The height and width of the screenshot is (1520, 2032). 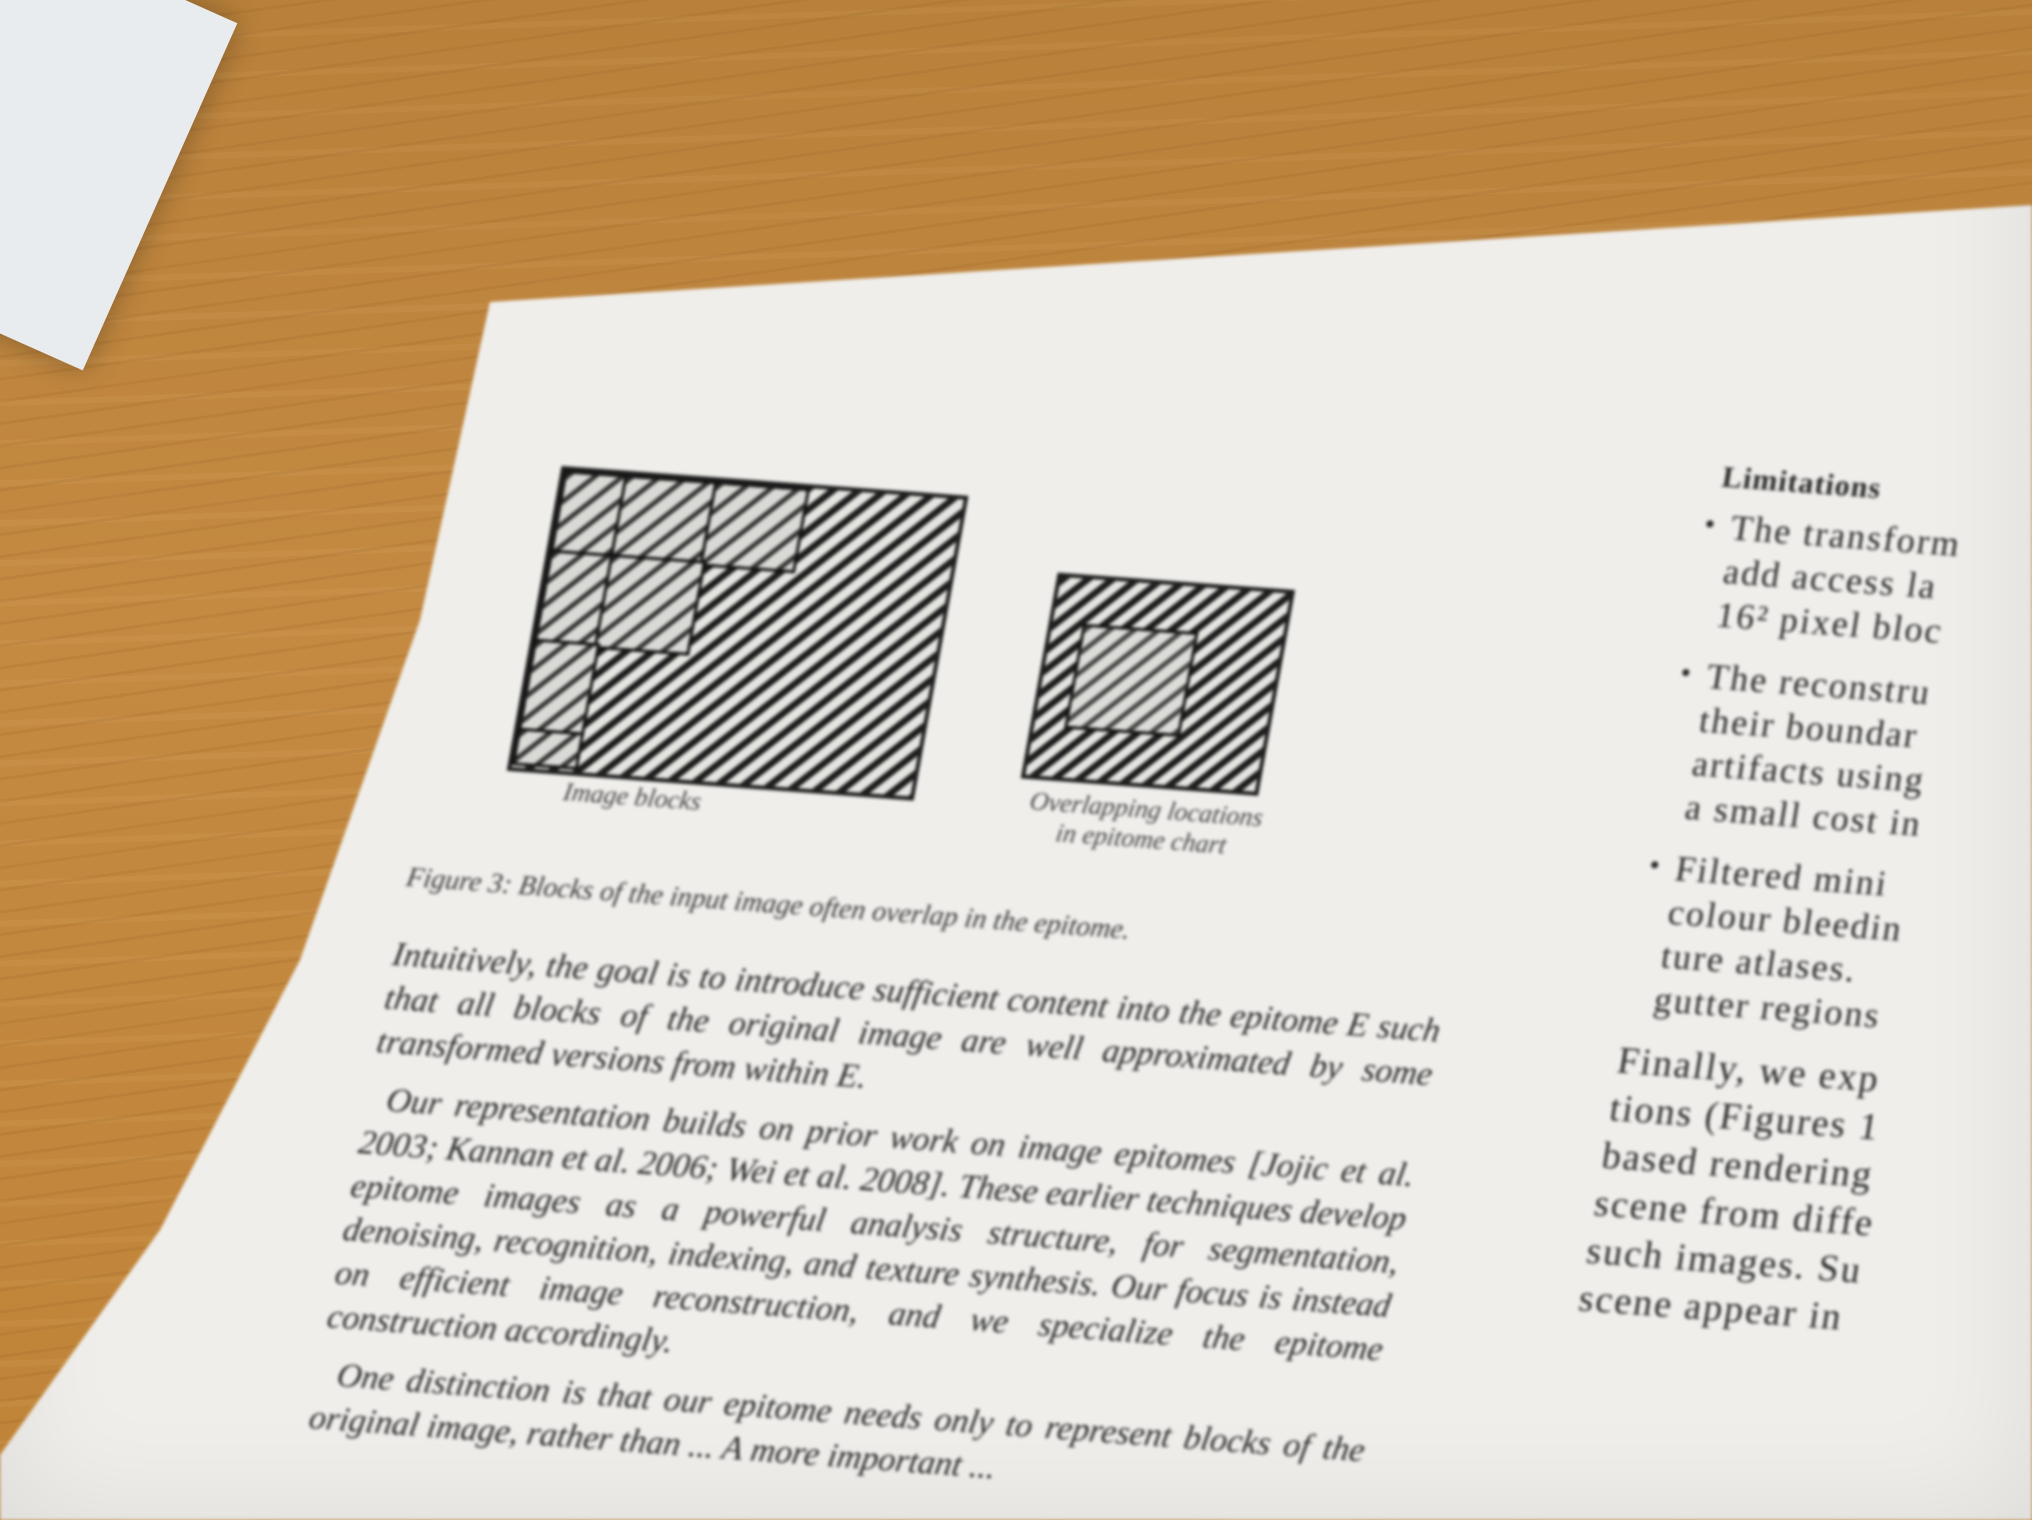 What do you see at coordinates (1158, 684) in the screenshot?
I see `epitome-chart-figure` at bounding box center [1158, 684].